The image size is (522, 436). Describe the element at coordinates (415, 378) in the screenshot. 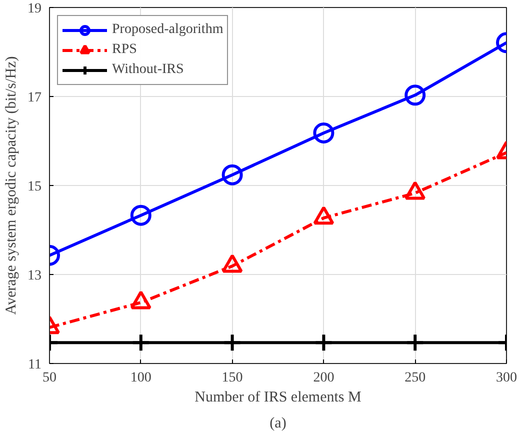

I see `x-tick-label: 250` at that location.